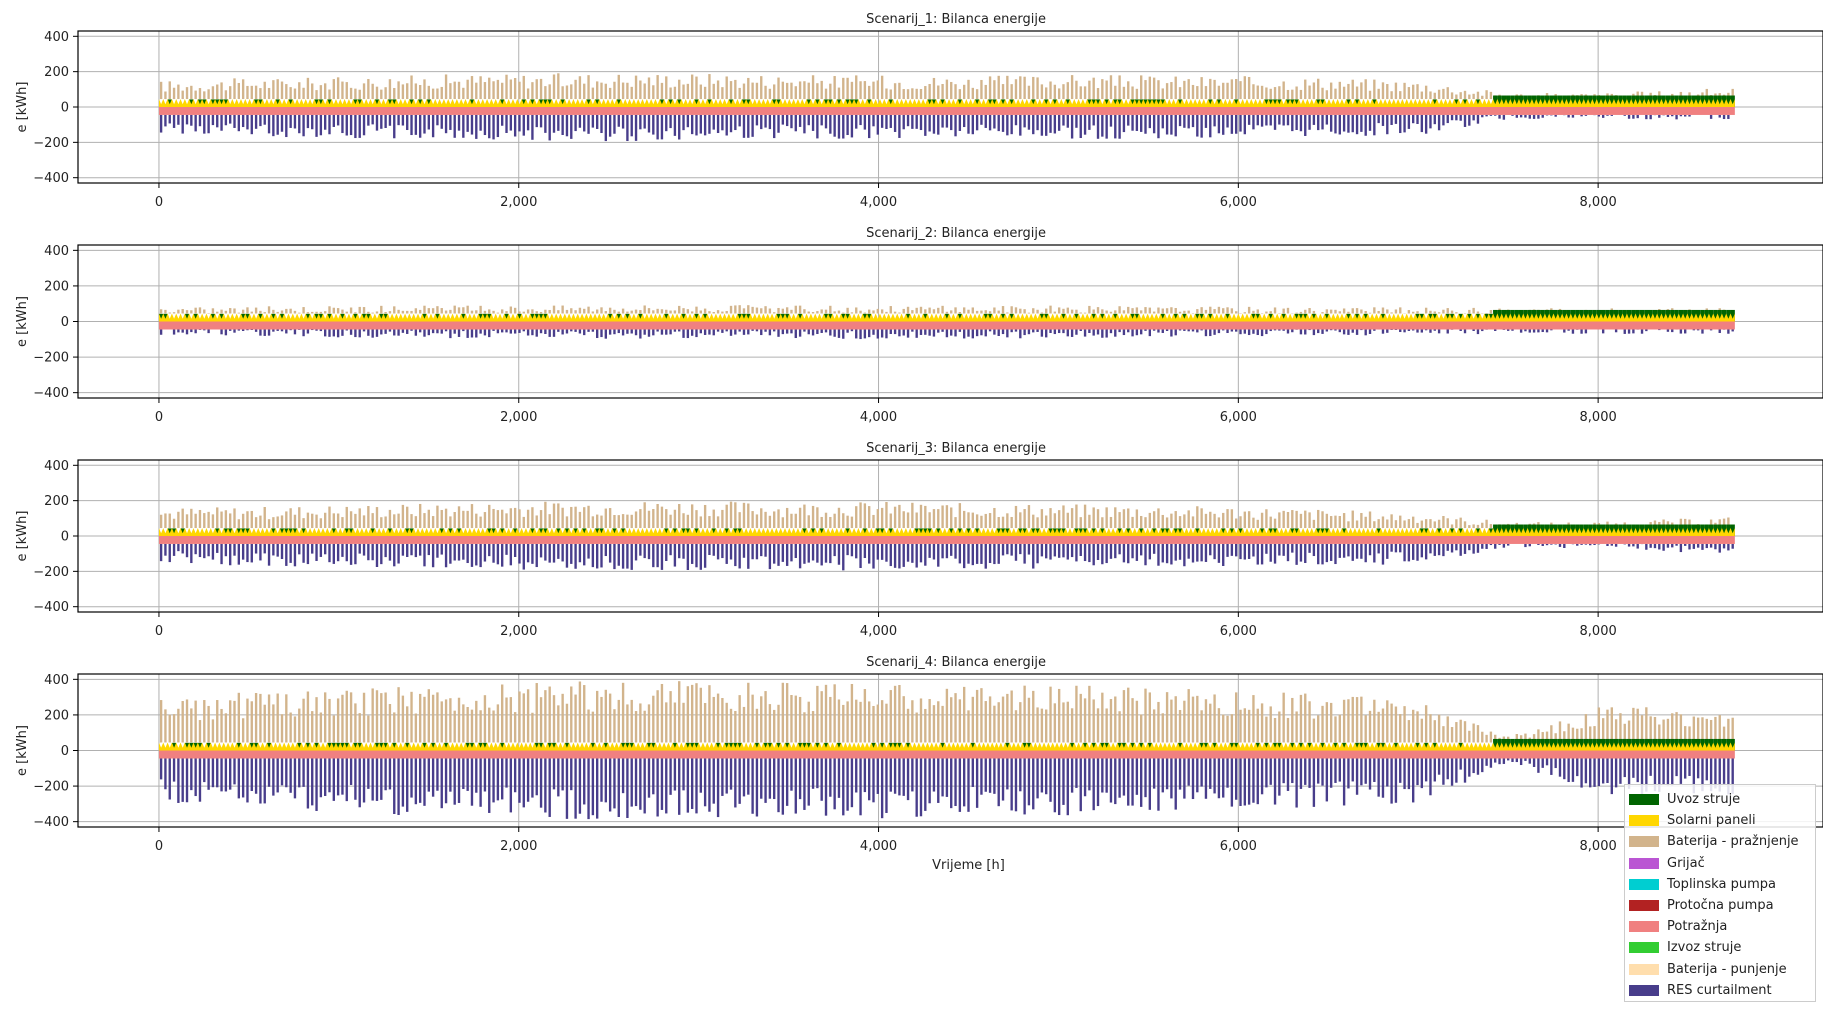  I want to click on legend-item: Baterija - punjenje, so click(1719, 969).